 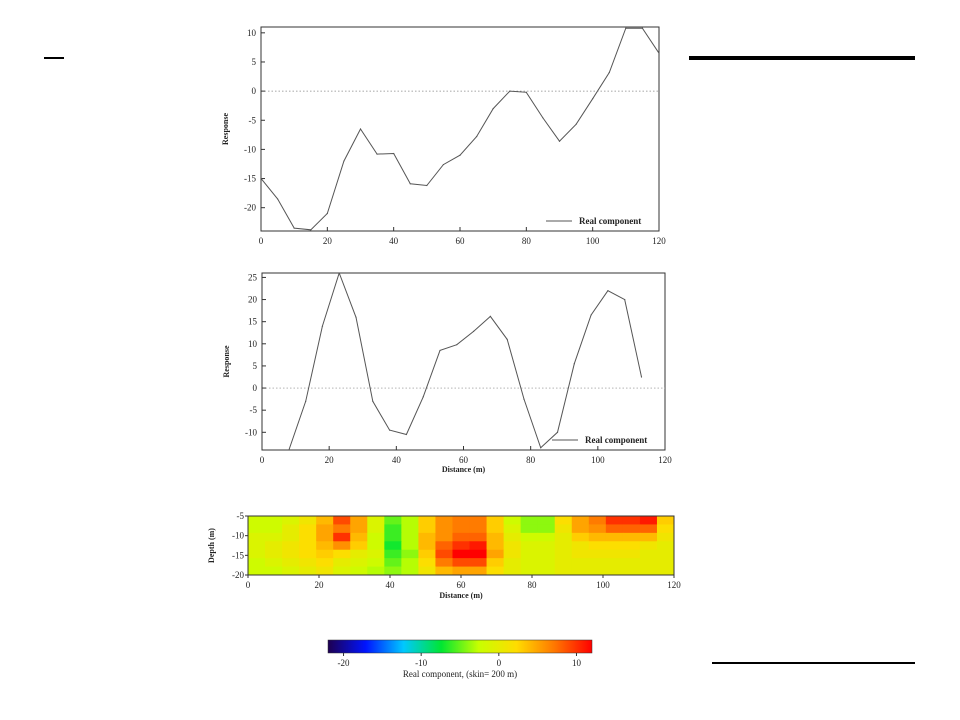 What do you see at coordinates (616, 440) in the screenshot?
I see `legend-label: Real component` at bounding box center [616, 440].